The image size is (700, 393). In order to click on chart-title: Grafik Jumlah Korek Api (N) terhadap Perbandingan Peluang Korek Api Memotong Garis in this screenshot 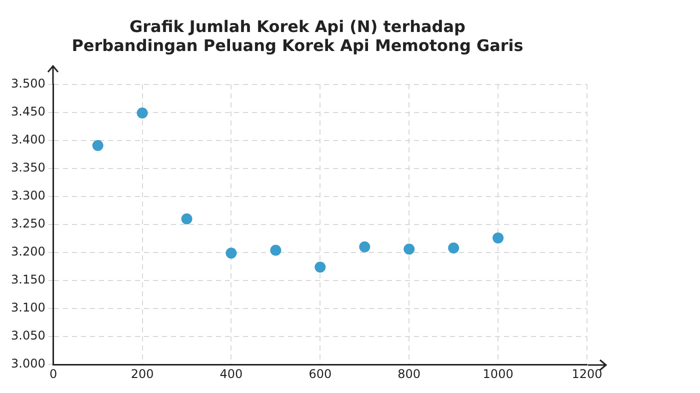, I will do `click(298, 35)`.